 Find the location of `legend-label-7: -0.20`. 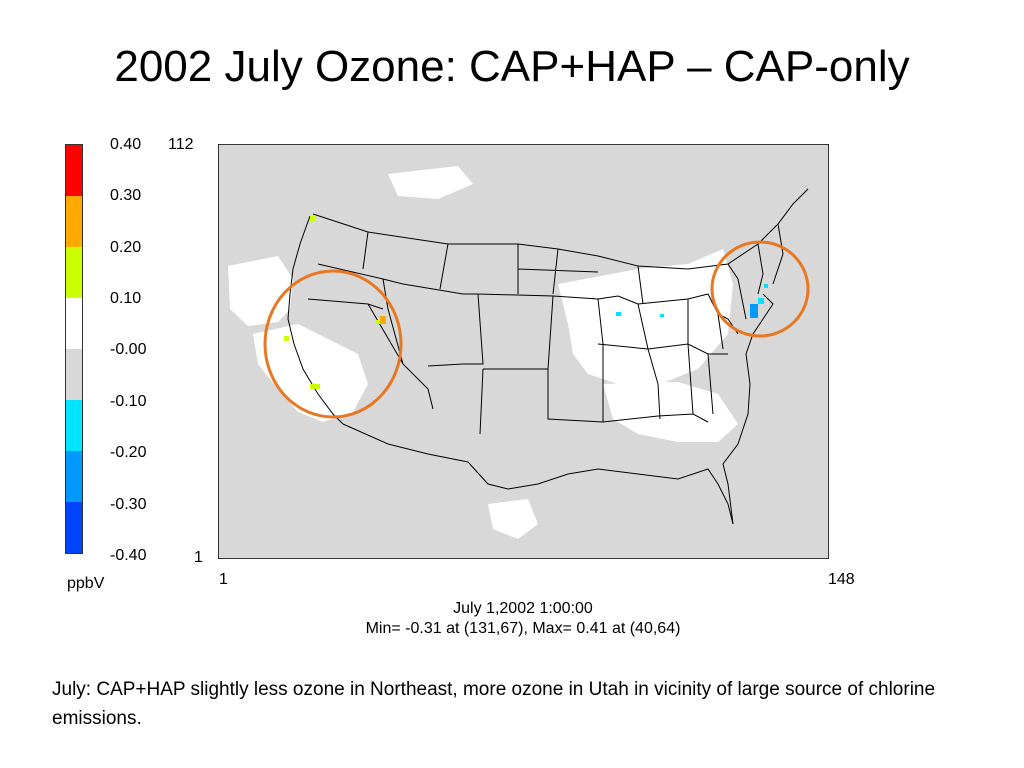

legend-label-7: -0.20 is located at coordinates (128, 452).